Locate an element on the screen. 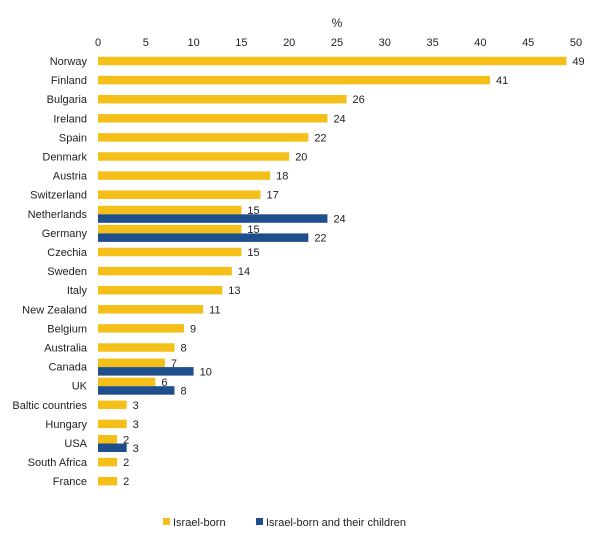 The width and height of the screenshot is (590, 540). legend-label: Israel-born and their children is located at coordinates (336, 523).